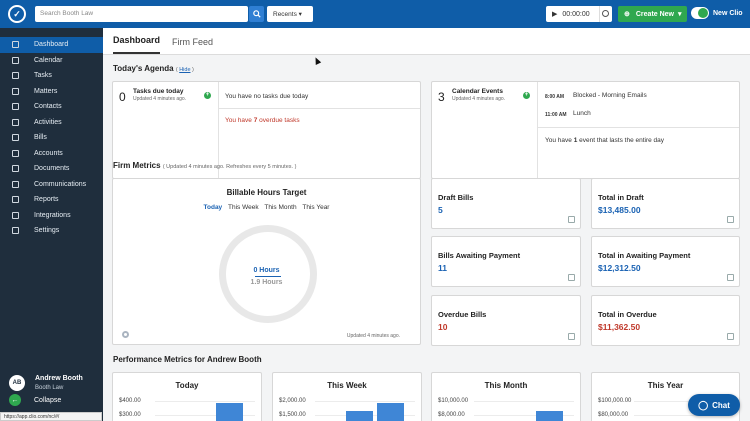 Image resolution: width=750 pixels, height=421 pixels. Describe the element at coordinates (627, 14) in the screenshot. I see `plus-circle-icon: ⊕` at that location.